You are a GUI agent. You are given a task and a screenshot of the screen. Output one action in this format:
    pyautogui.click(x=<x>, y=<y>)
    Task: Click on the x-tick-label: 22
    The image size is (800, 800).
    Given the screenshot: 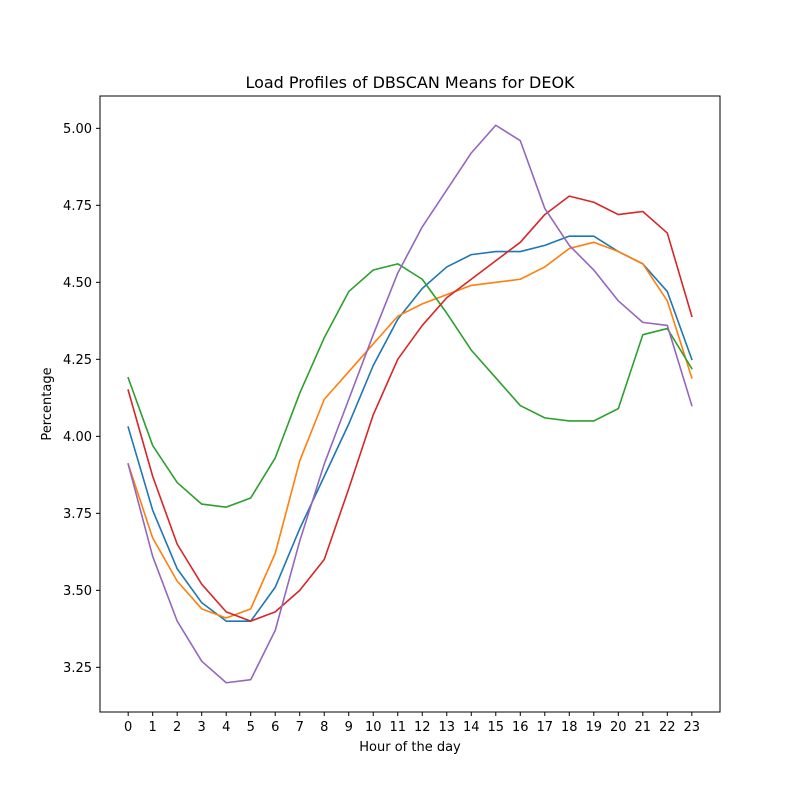 What is the action you would take?
    pyautogui.click(x=667, y=727)
    